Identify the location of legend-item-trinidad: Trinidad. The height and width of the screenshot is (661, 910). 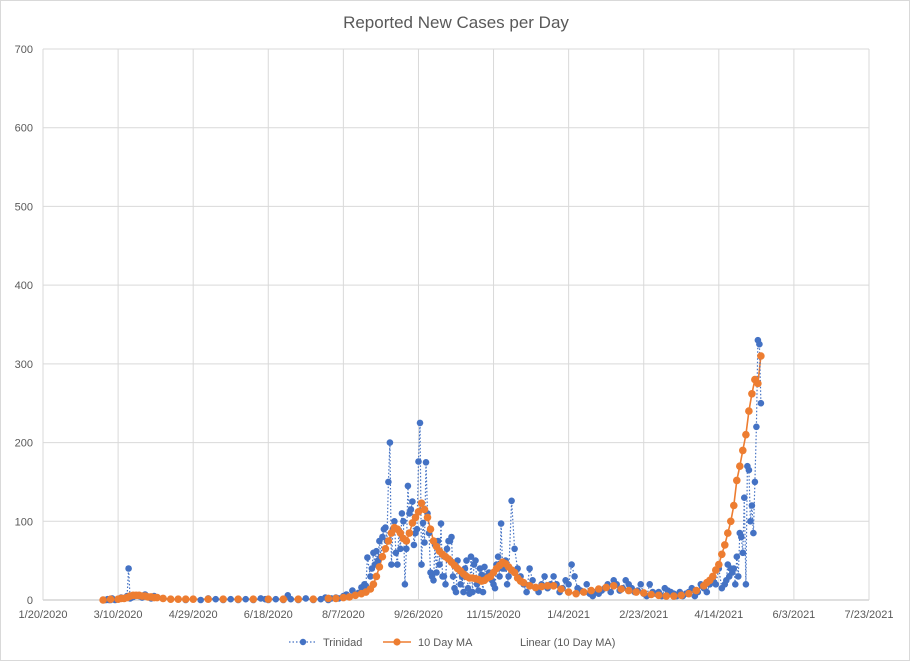
(325, 643).